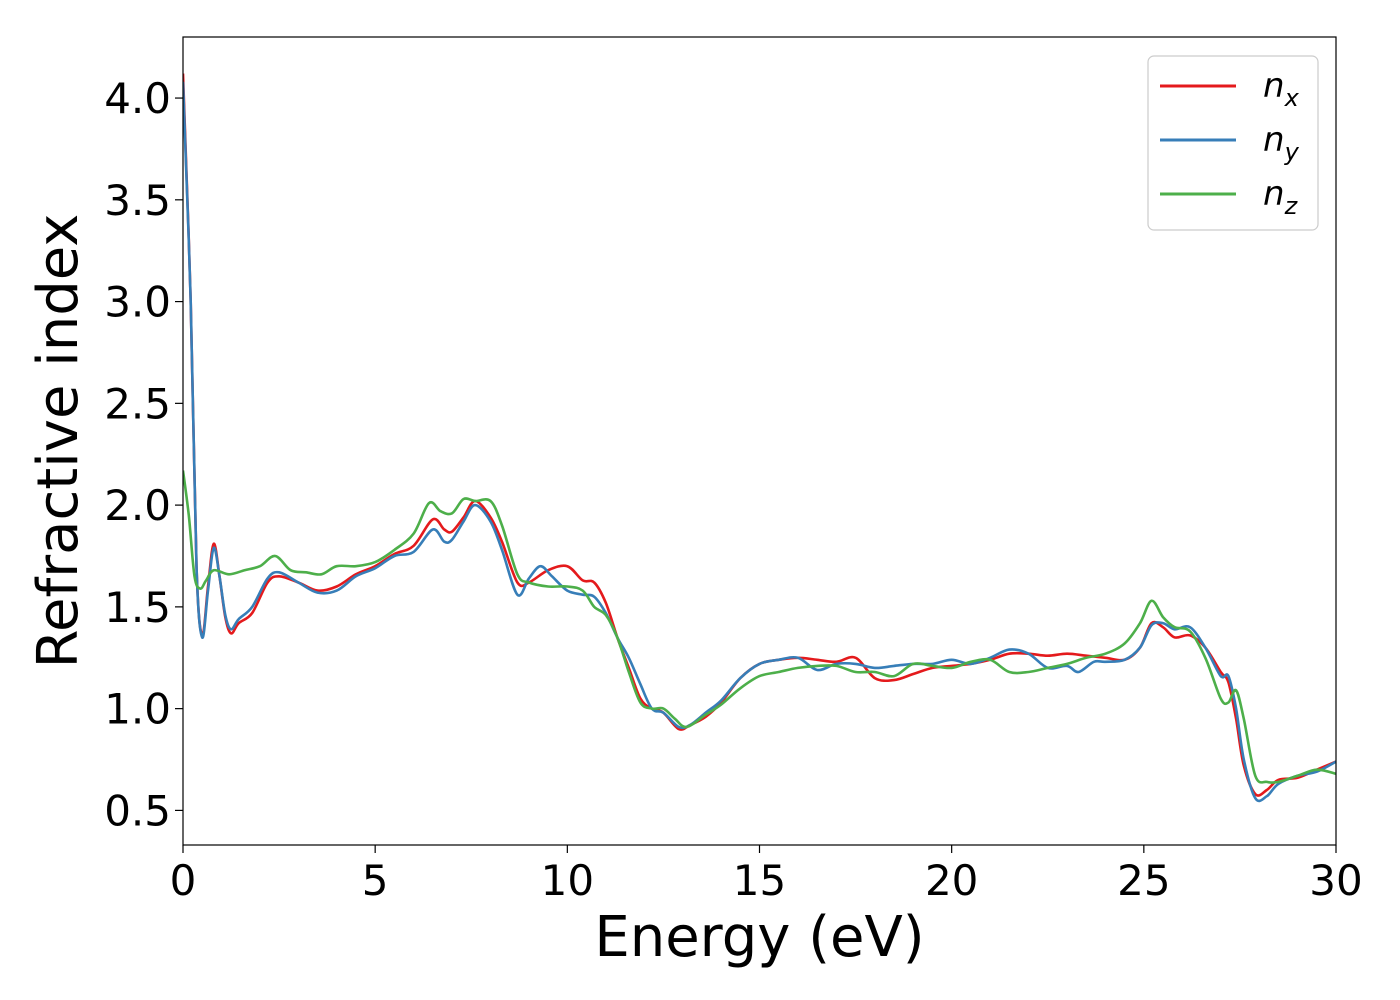 This screenshot has height=1000, width=1400. I want to click on x-tick-label: 30, so click(1335, 880).